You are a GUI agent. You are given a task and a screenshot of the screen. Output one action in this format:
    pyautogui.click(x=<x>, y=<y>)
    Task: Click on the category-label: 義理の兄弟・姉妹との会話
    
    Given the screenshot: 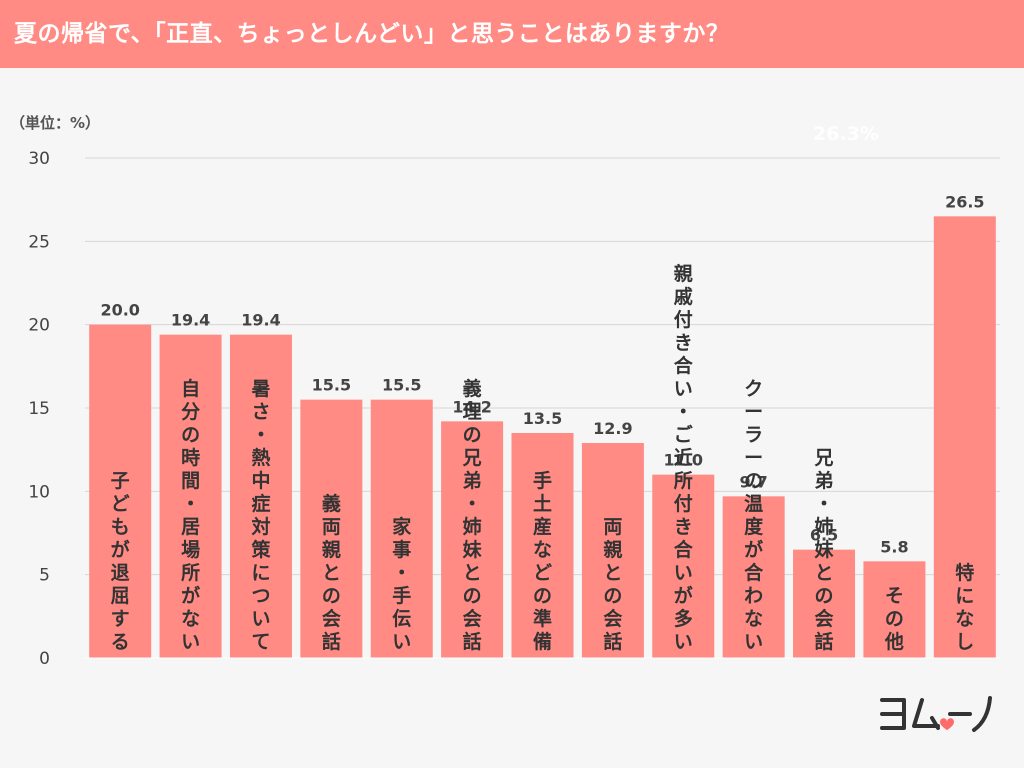 What is the action you would take?
    pyautogui.click(x=472, y=515)
    